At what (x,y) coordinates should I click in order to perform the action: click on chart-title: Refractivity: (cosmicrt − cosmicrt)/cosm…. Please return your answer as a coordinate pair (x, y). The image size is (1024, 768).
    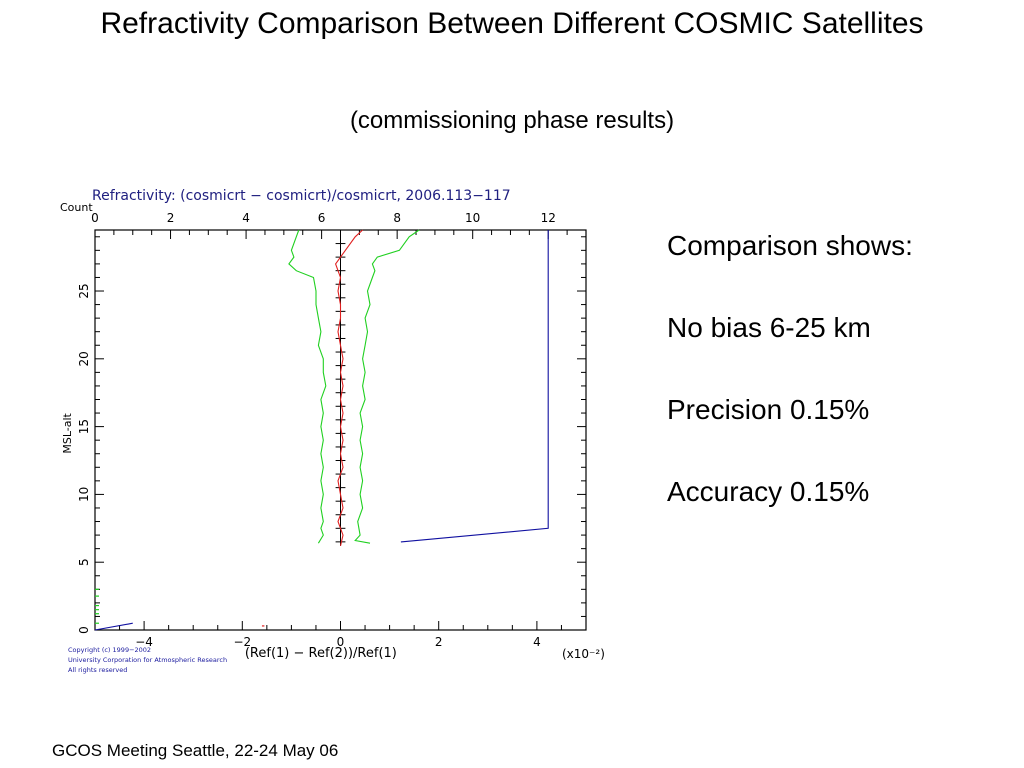
    Looking at the image, I should click on (301, 196).